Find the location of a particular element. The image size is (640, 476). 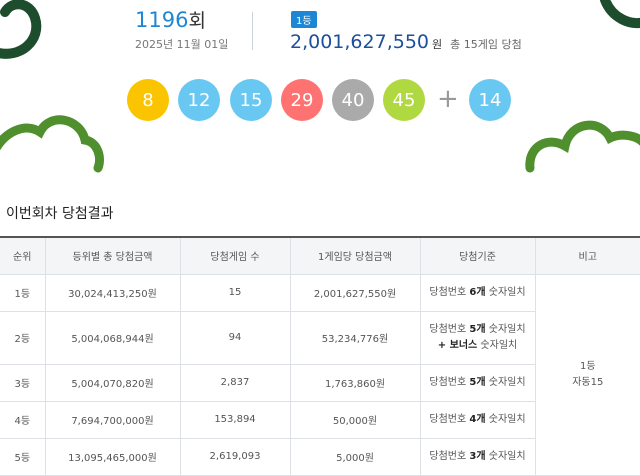

criteria-cell: 당첨번호 4개 숫자일치 is located at coordinates (477, 419).